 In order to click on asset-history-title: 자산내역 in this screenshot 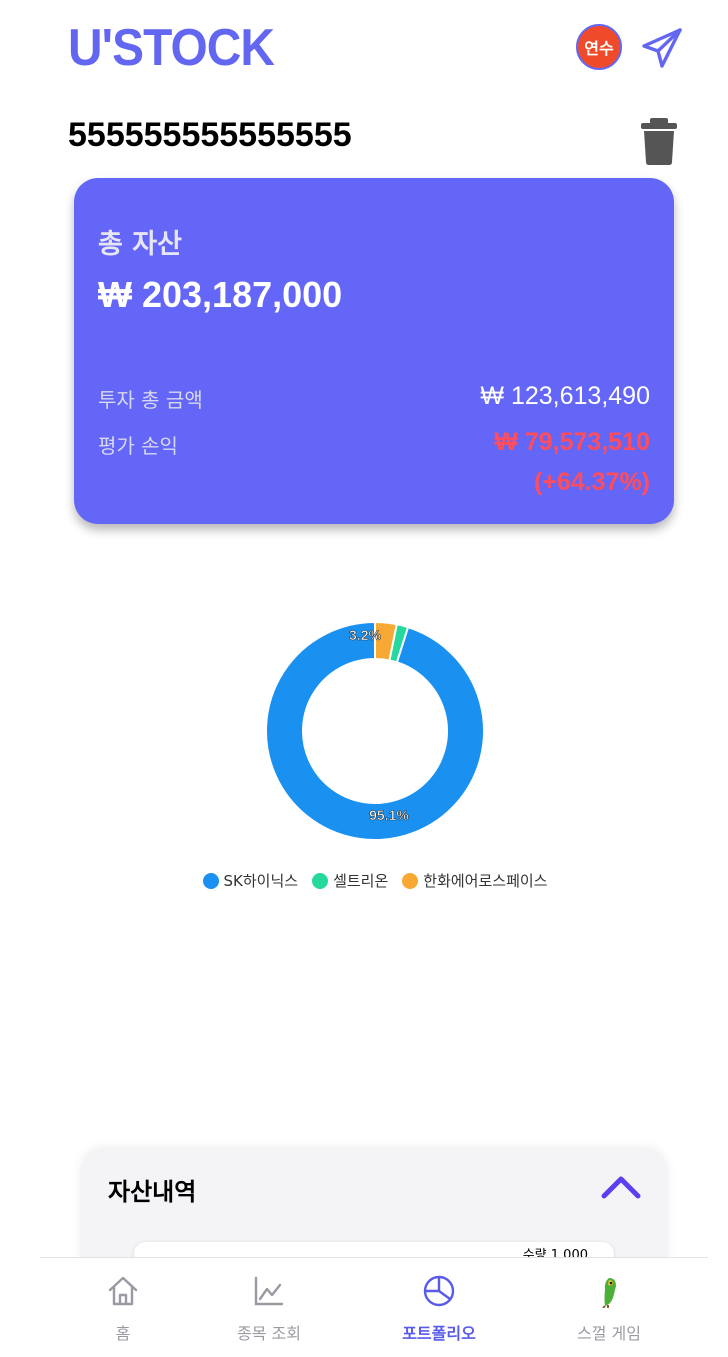, I will do `click(152, 1192)`.